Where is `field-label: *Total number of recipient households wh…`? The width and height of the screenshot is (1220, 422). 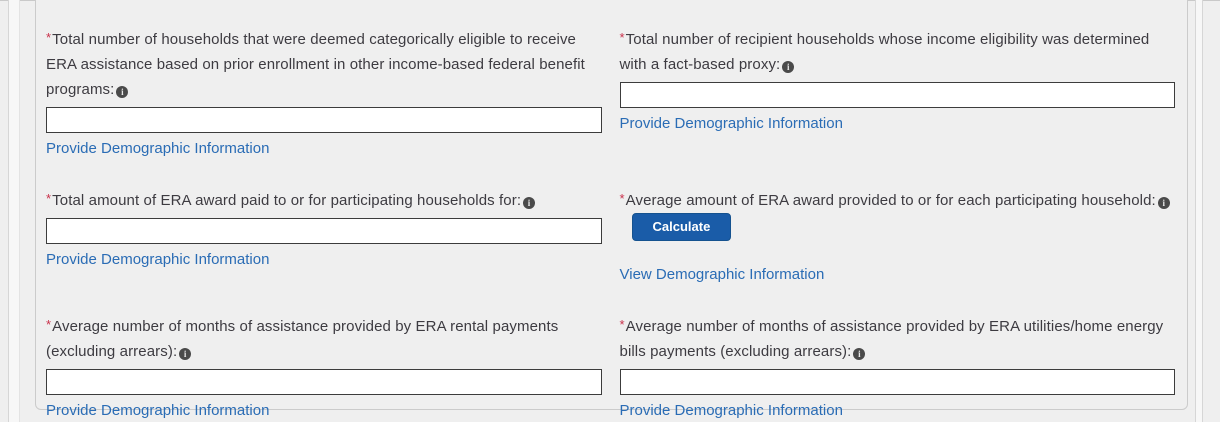 field-label: *Total number of recipient households wh… is located at coordinates (898, 51).